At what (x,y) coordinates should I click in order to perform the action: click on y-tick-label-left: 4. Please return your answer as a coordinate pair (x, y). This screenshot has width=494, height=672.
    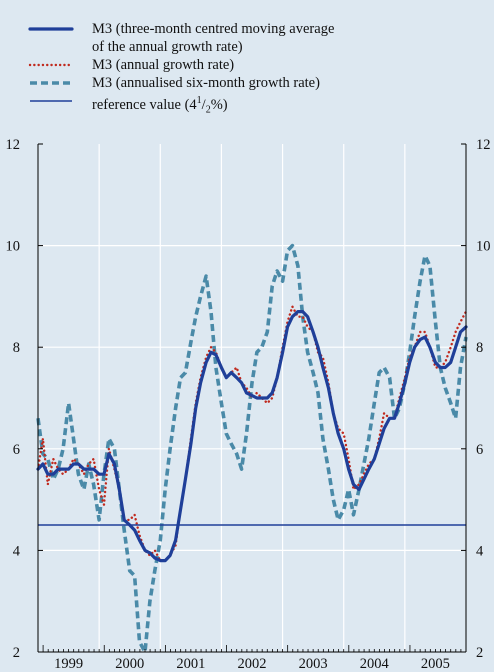
    Looking at the image, I should click on (17, 551).